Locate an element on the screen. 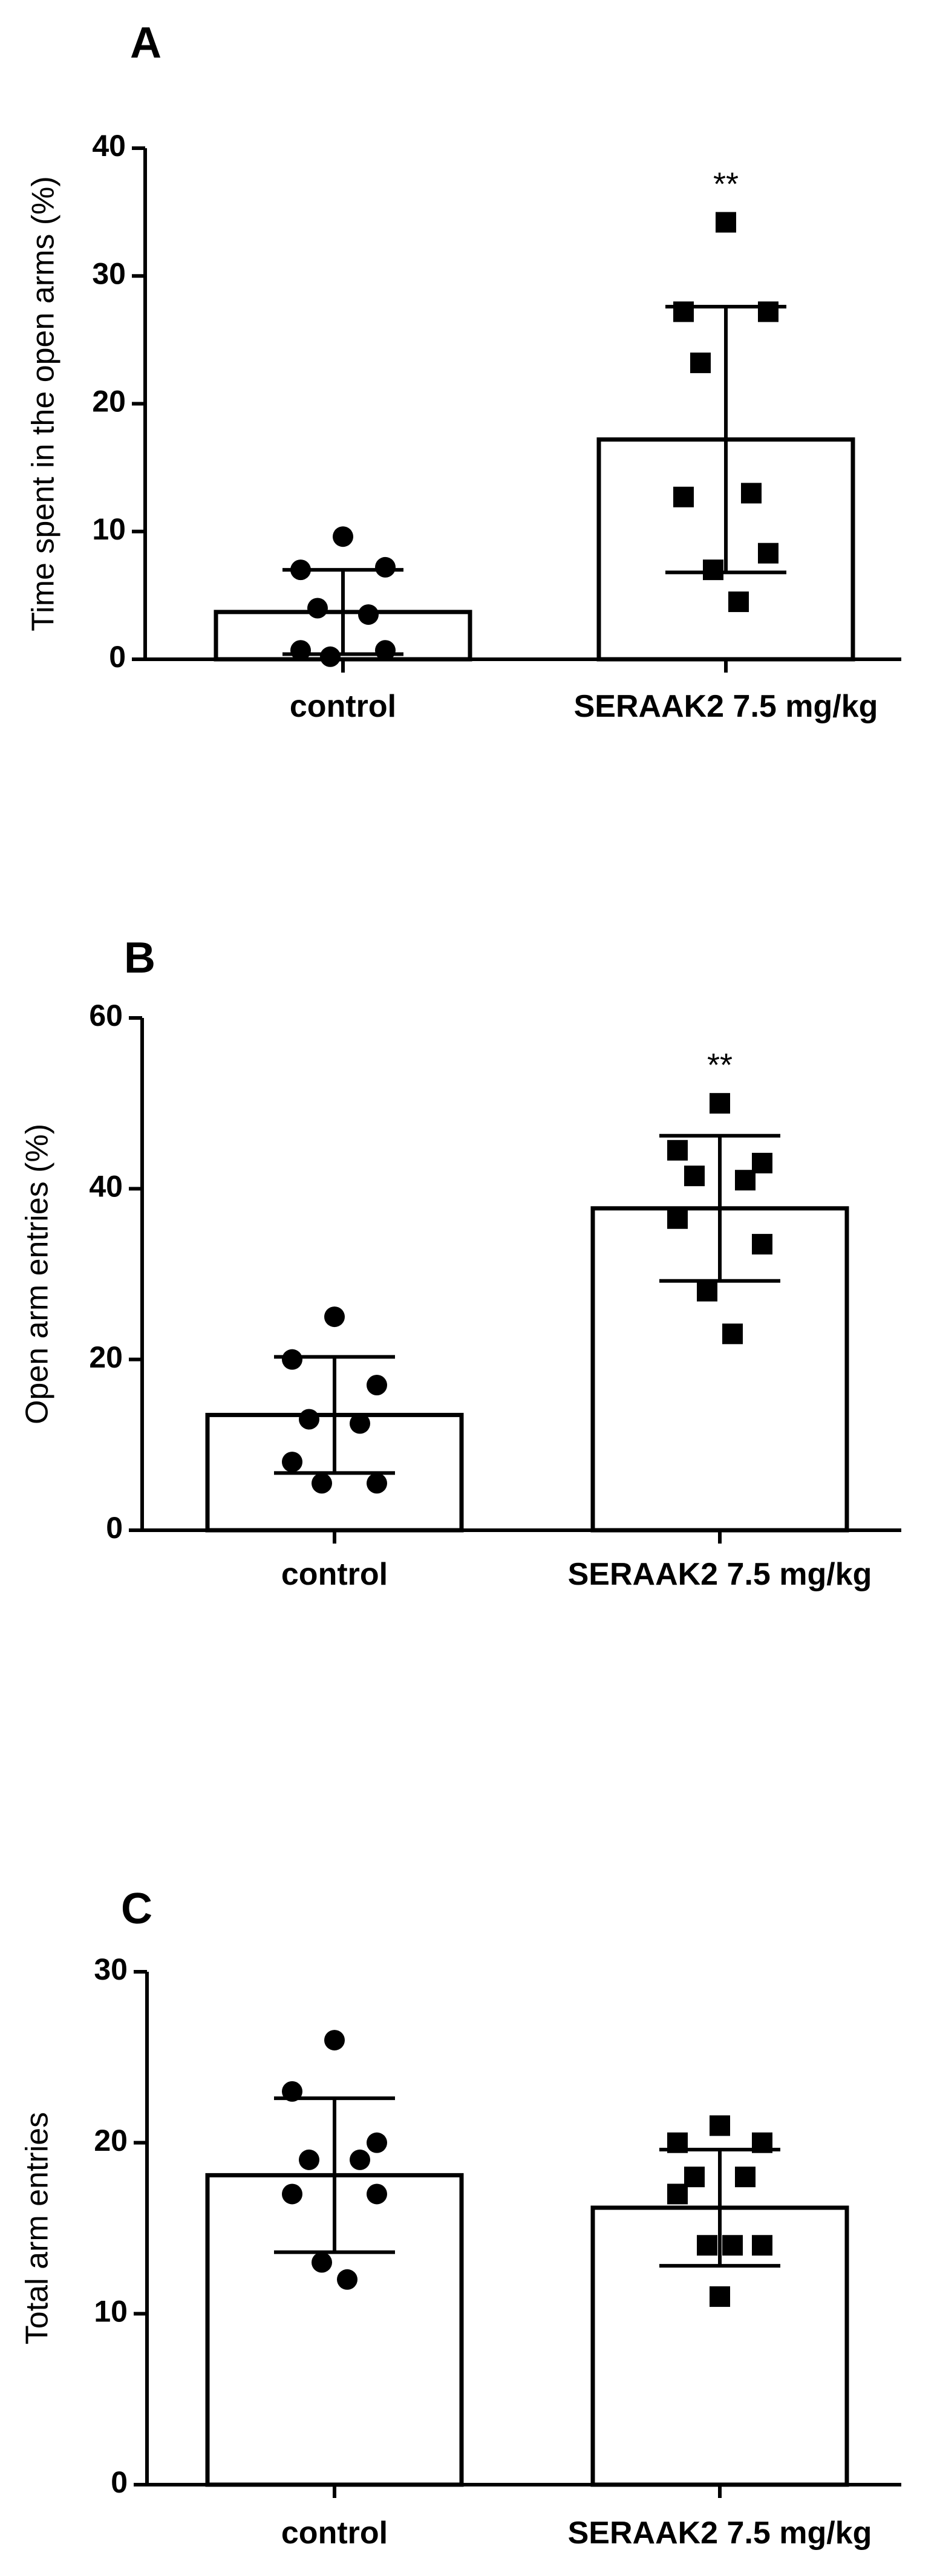 The image size is (940, 2576). panel-letter: A is located at coordinates (146, 43).